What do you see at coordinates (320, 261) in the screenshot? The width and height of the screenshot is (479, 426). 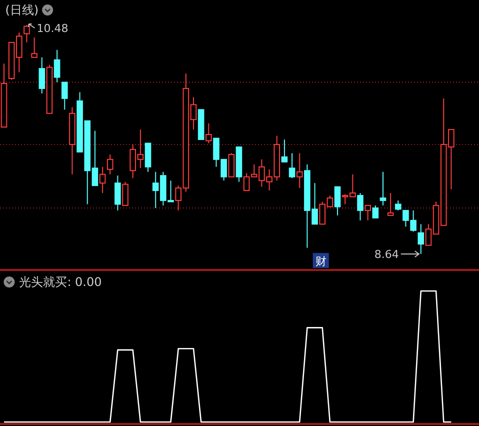 I see `text: 财` at bounding box center [320, 261].